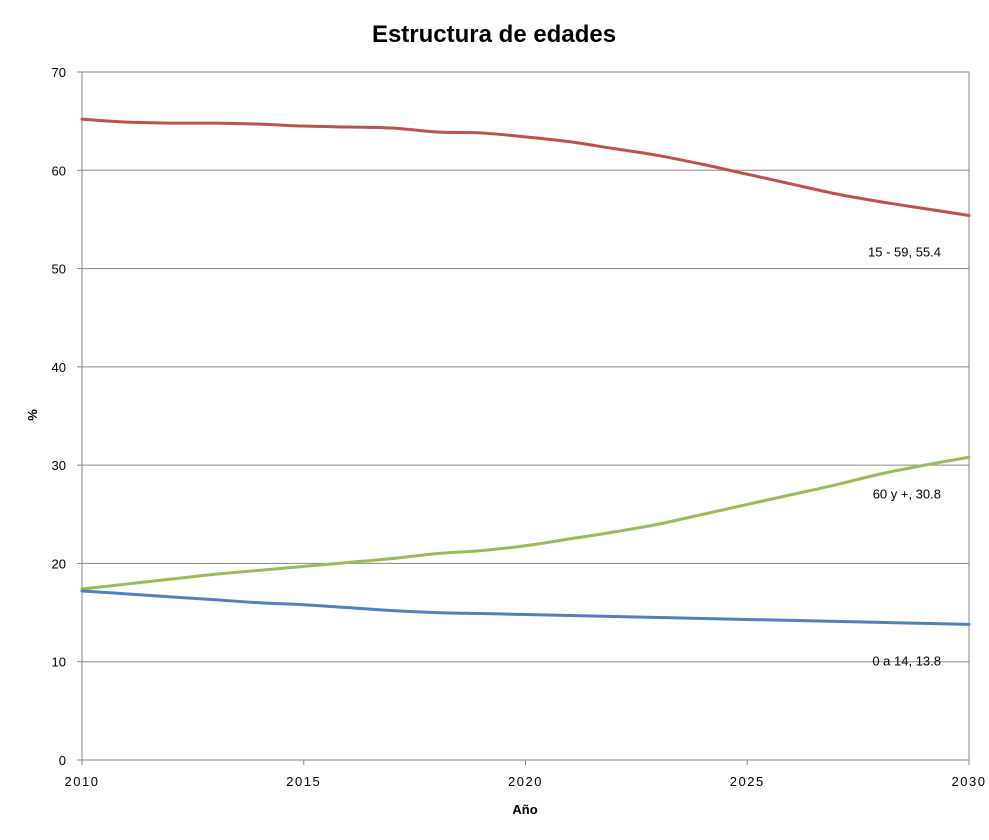  What do you see at coordinates (969, 781) in the screenshot?
I see `x-tick-label: 2030` at bounding box center [969, 781].